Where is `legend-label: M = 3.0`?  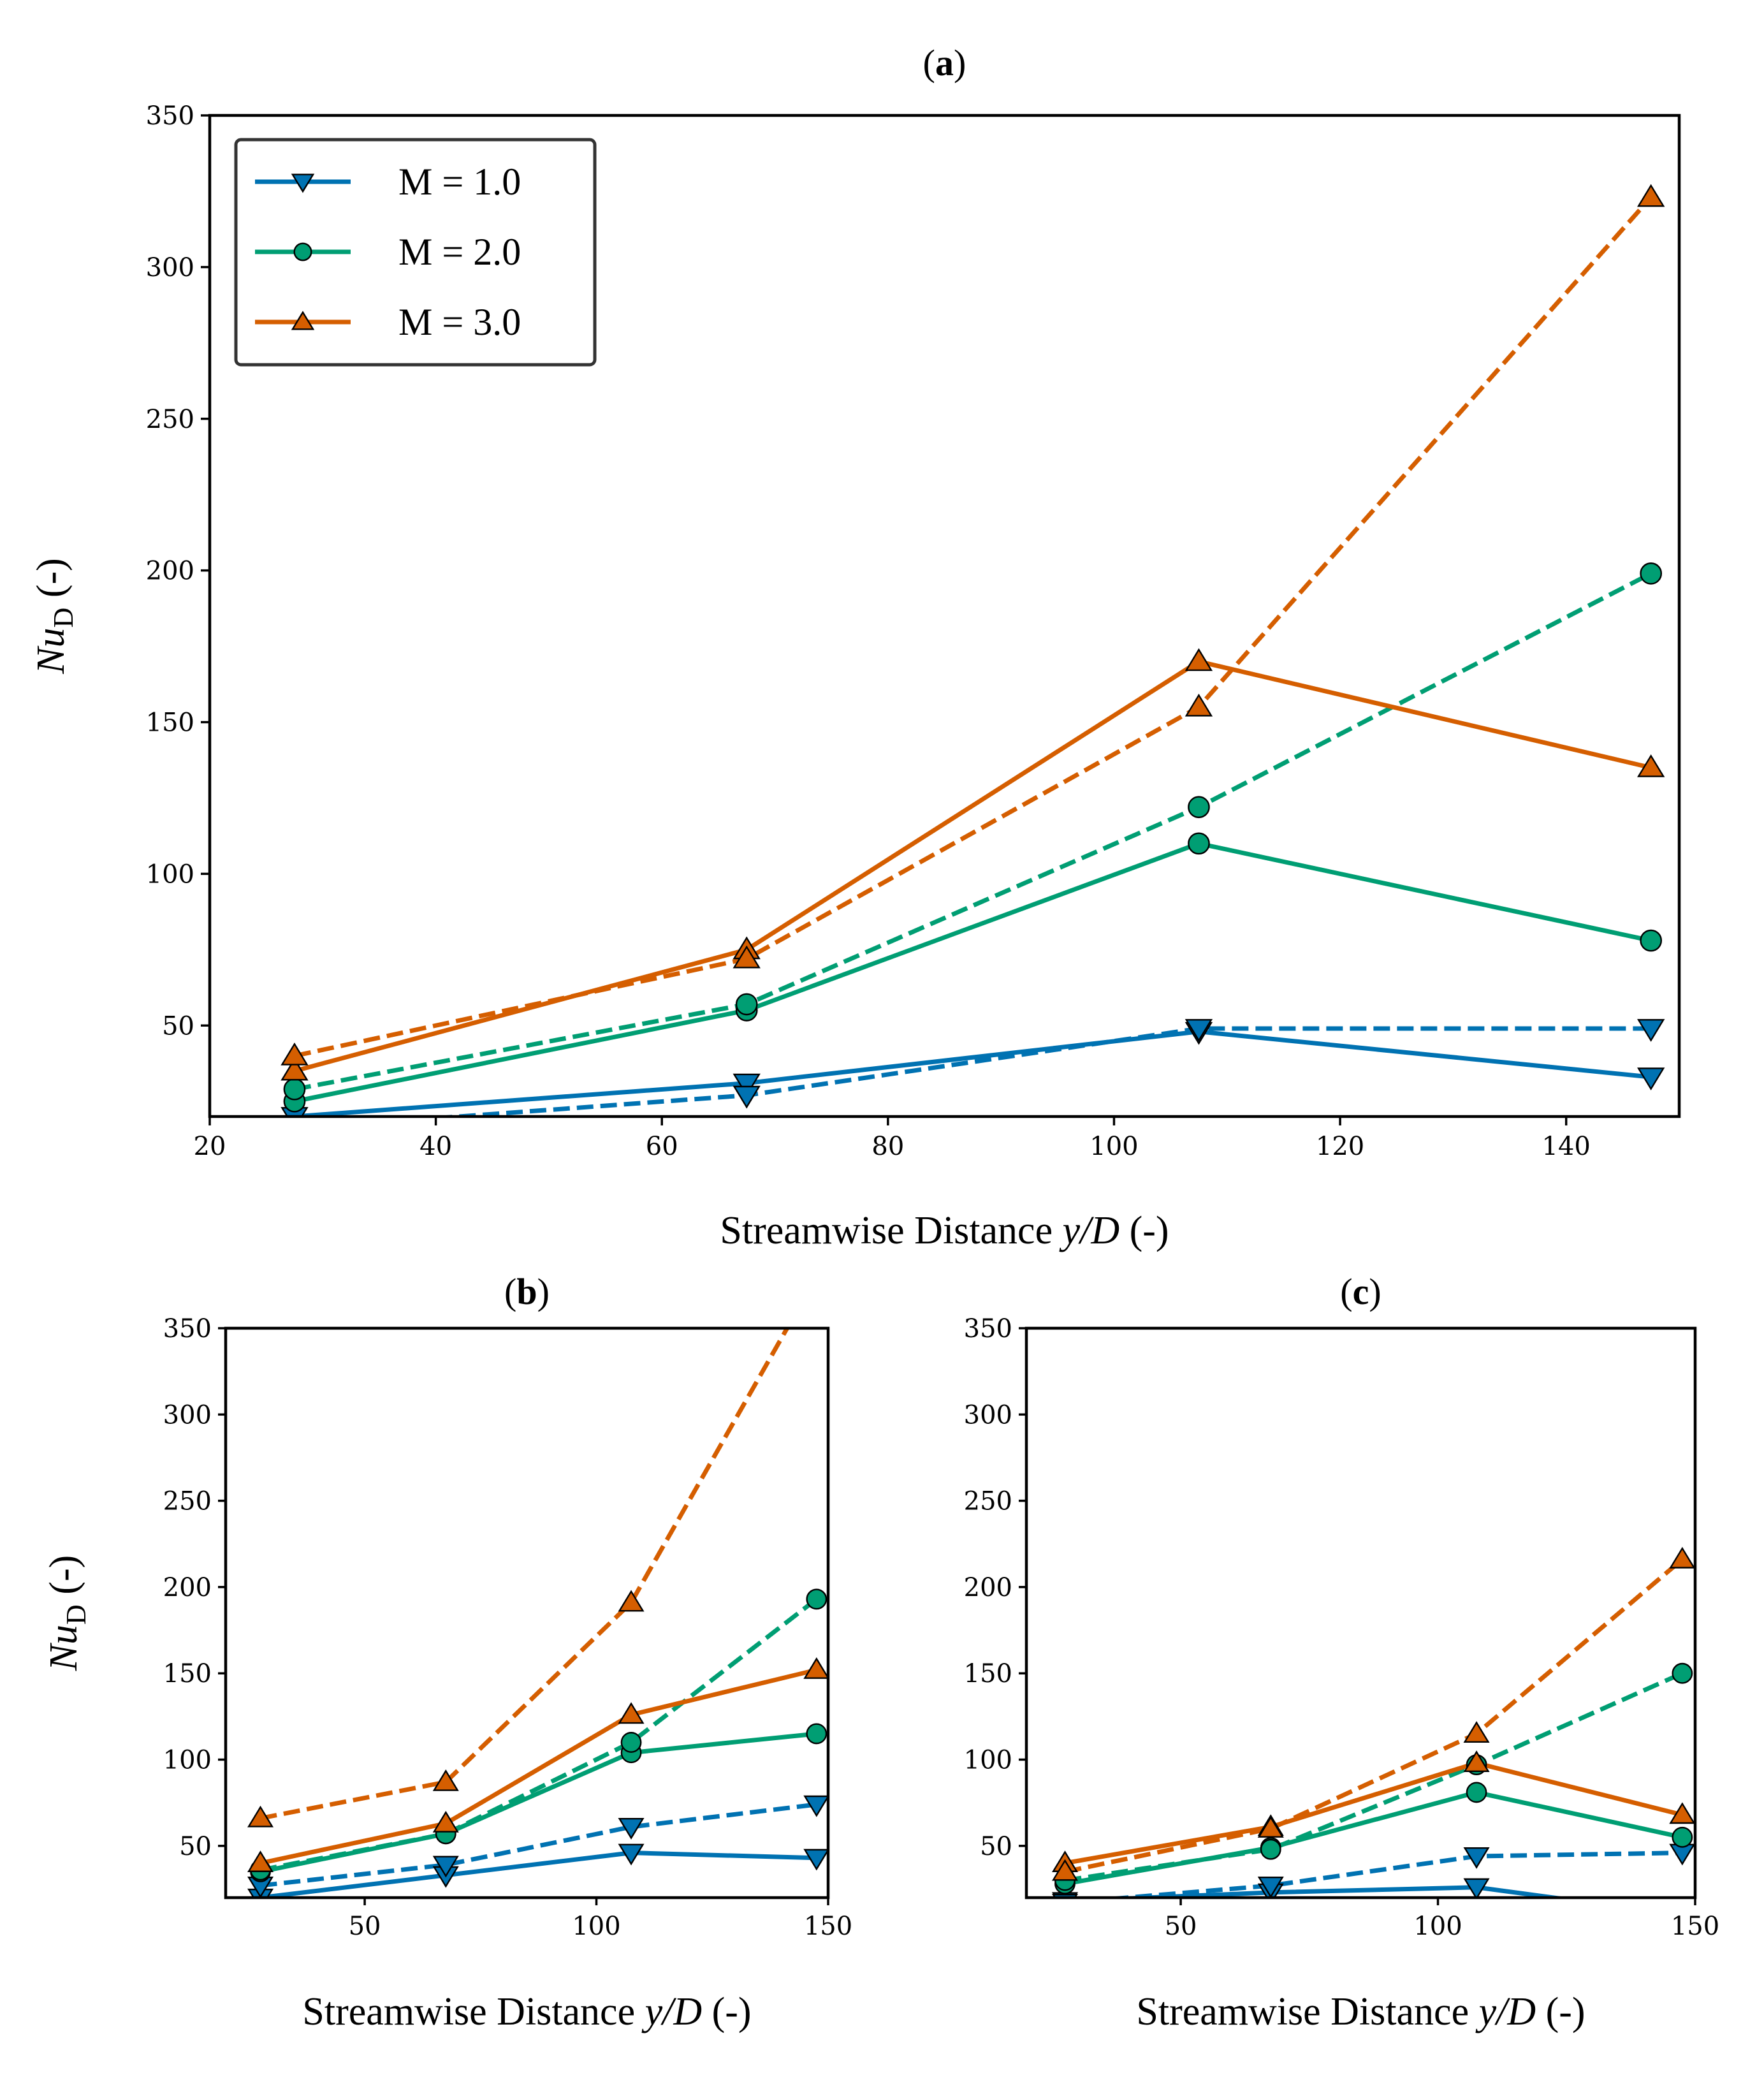
legend-label: M = 3.0 is located at coordinates (459, 322).